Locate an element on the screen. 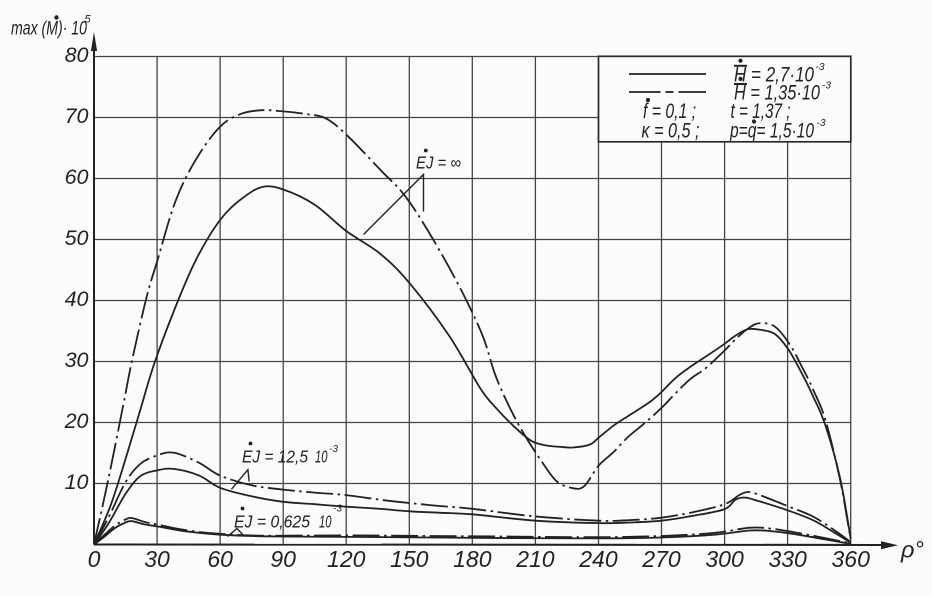 This screenshot has height=596, width=932. svg-text: 50 is located at coordinates (77, 238).